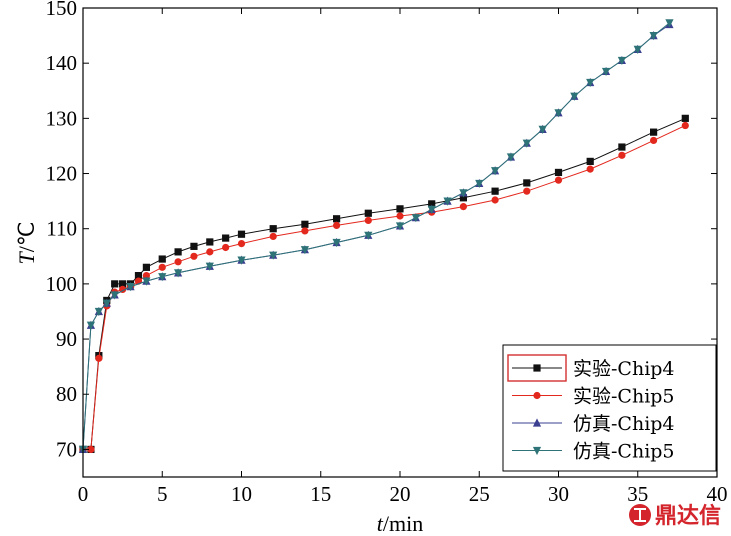 Image resolution: width=731 pixels, height=536 pixels. What do you see at coordinates (241, 494) in the screenshot?
I see `x-tick-label: 10` at bounding box center [241, 494].